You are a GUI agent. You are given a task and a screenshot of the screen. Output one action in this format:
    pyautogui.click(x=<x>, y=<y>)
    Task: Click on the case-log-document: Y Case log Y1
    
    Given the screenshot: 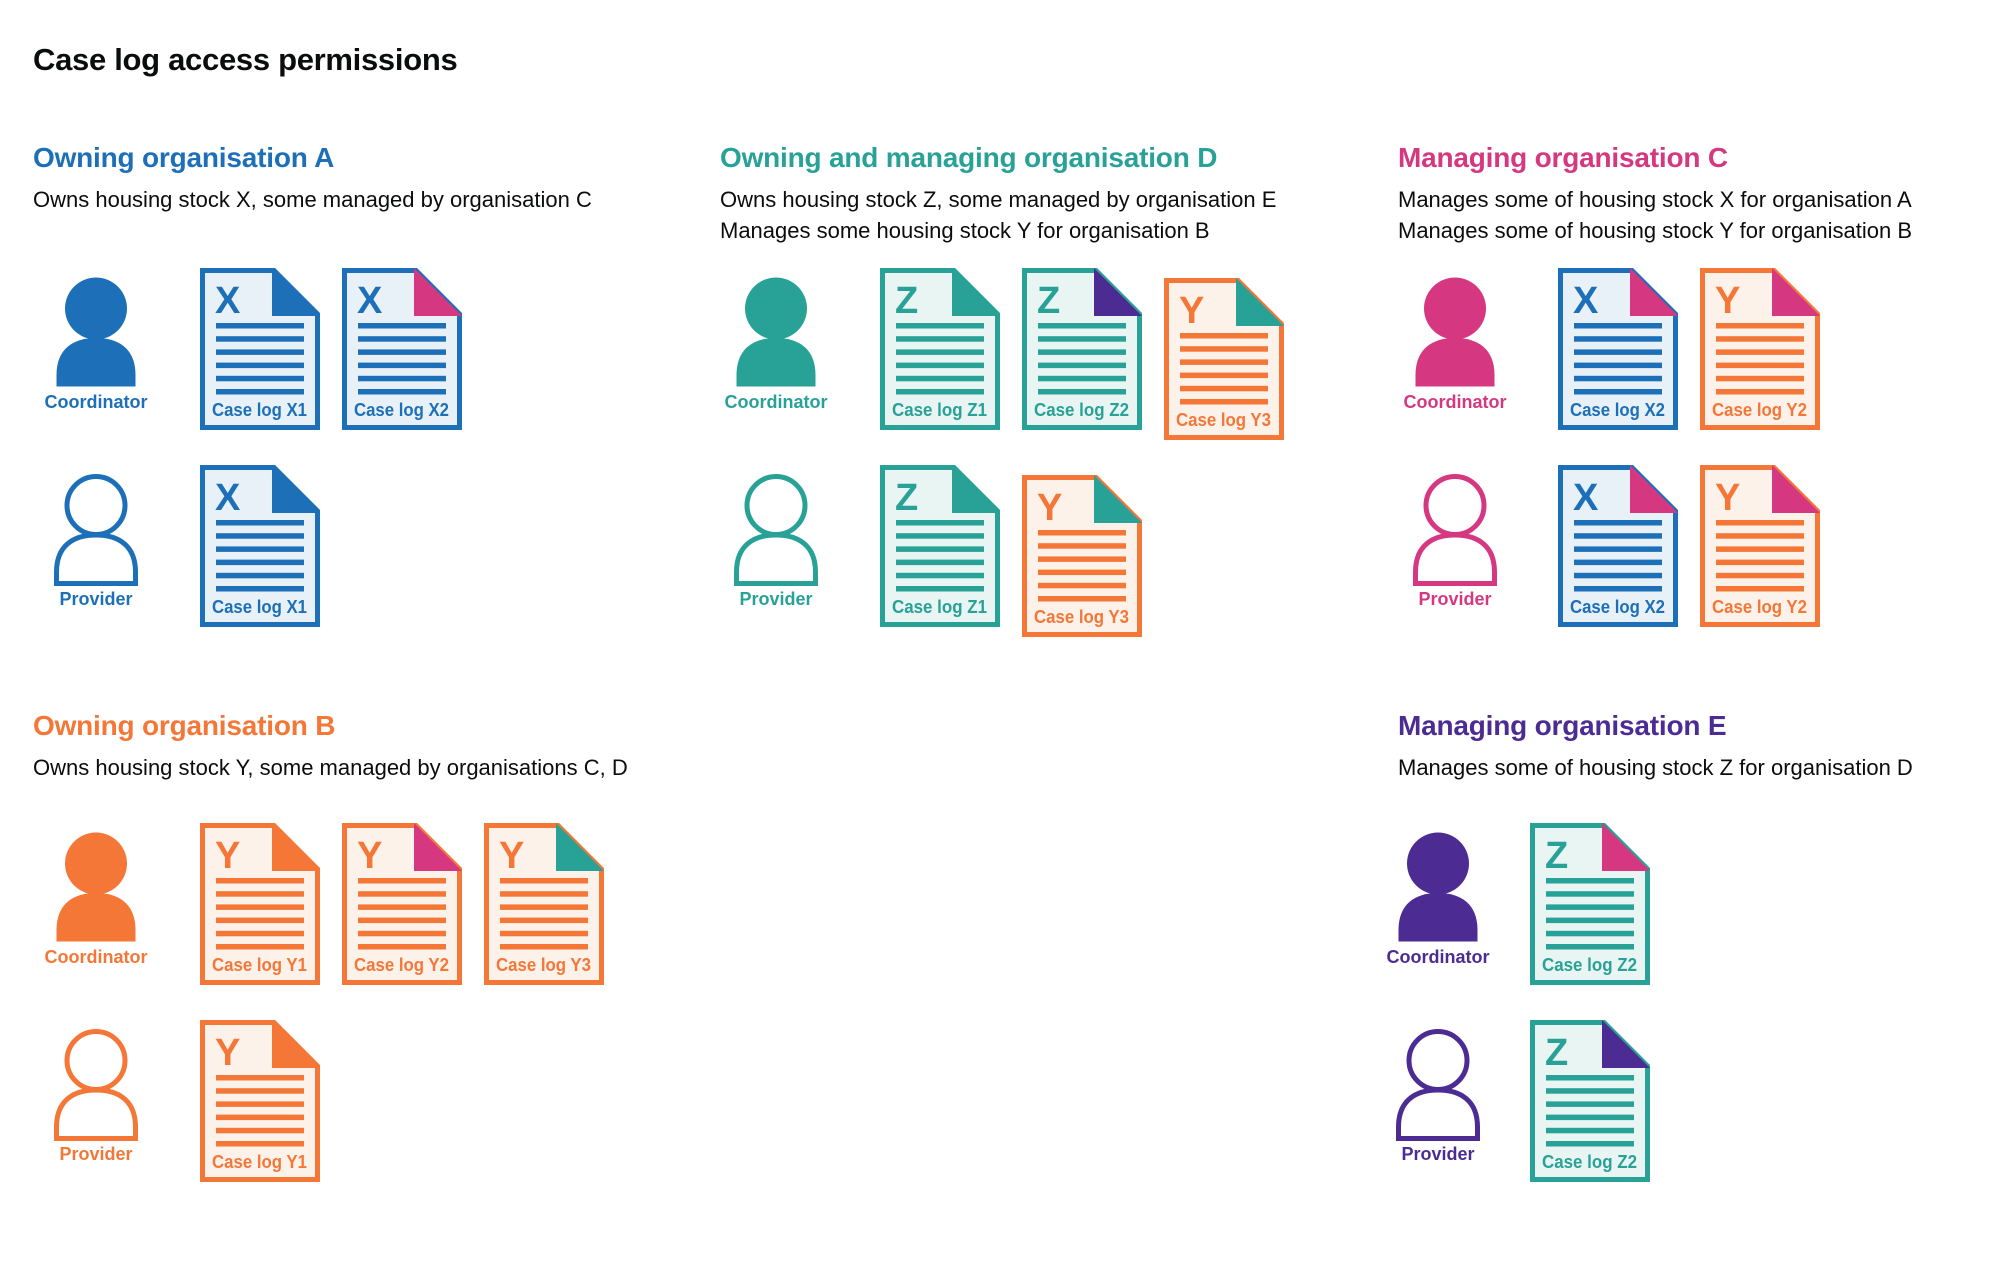 What is the action you would take?
    pyautogui.click(x=260, y=1101)
    